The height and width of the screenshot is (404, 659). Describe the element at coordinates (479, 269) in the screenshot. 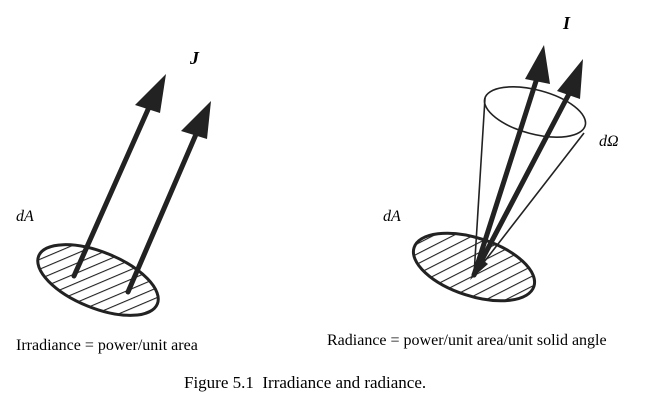

I see `convergence-point` at that location.